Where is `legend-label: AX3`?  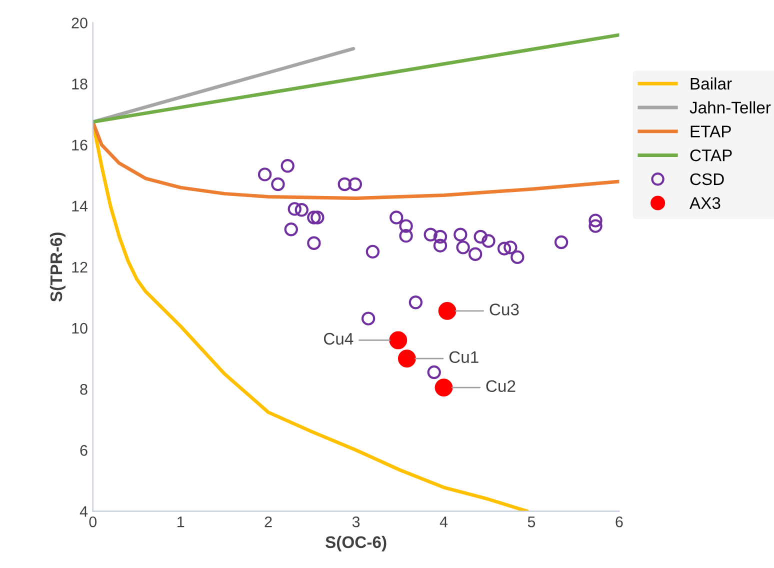 legend-label: AX3 is located at coordinates (704, 203).